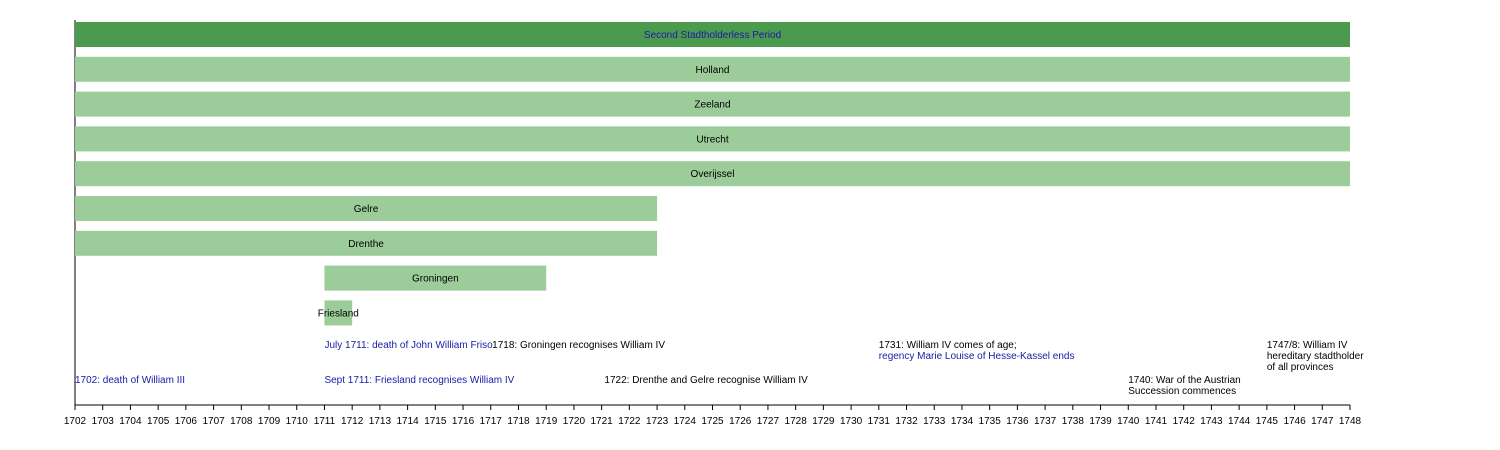 The height and width of the screenshot is (450, 1500). I want to click on bar-label: Overijssel, so click(713, 174).